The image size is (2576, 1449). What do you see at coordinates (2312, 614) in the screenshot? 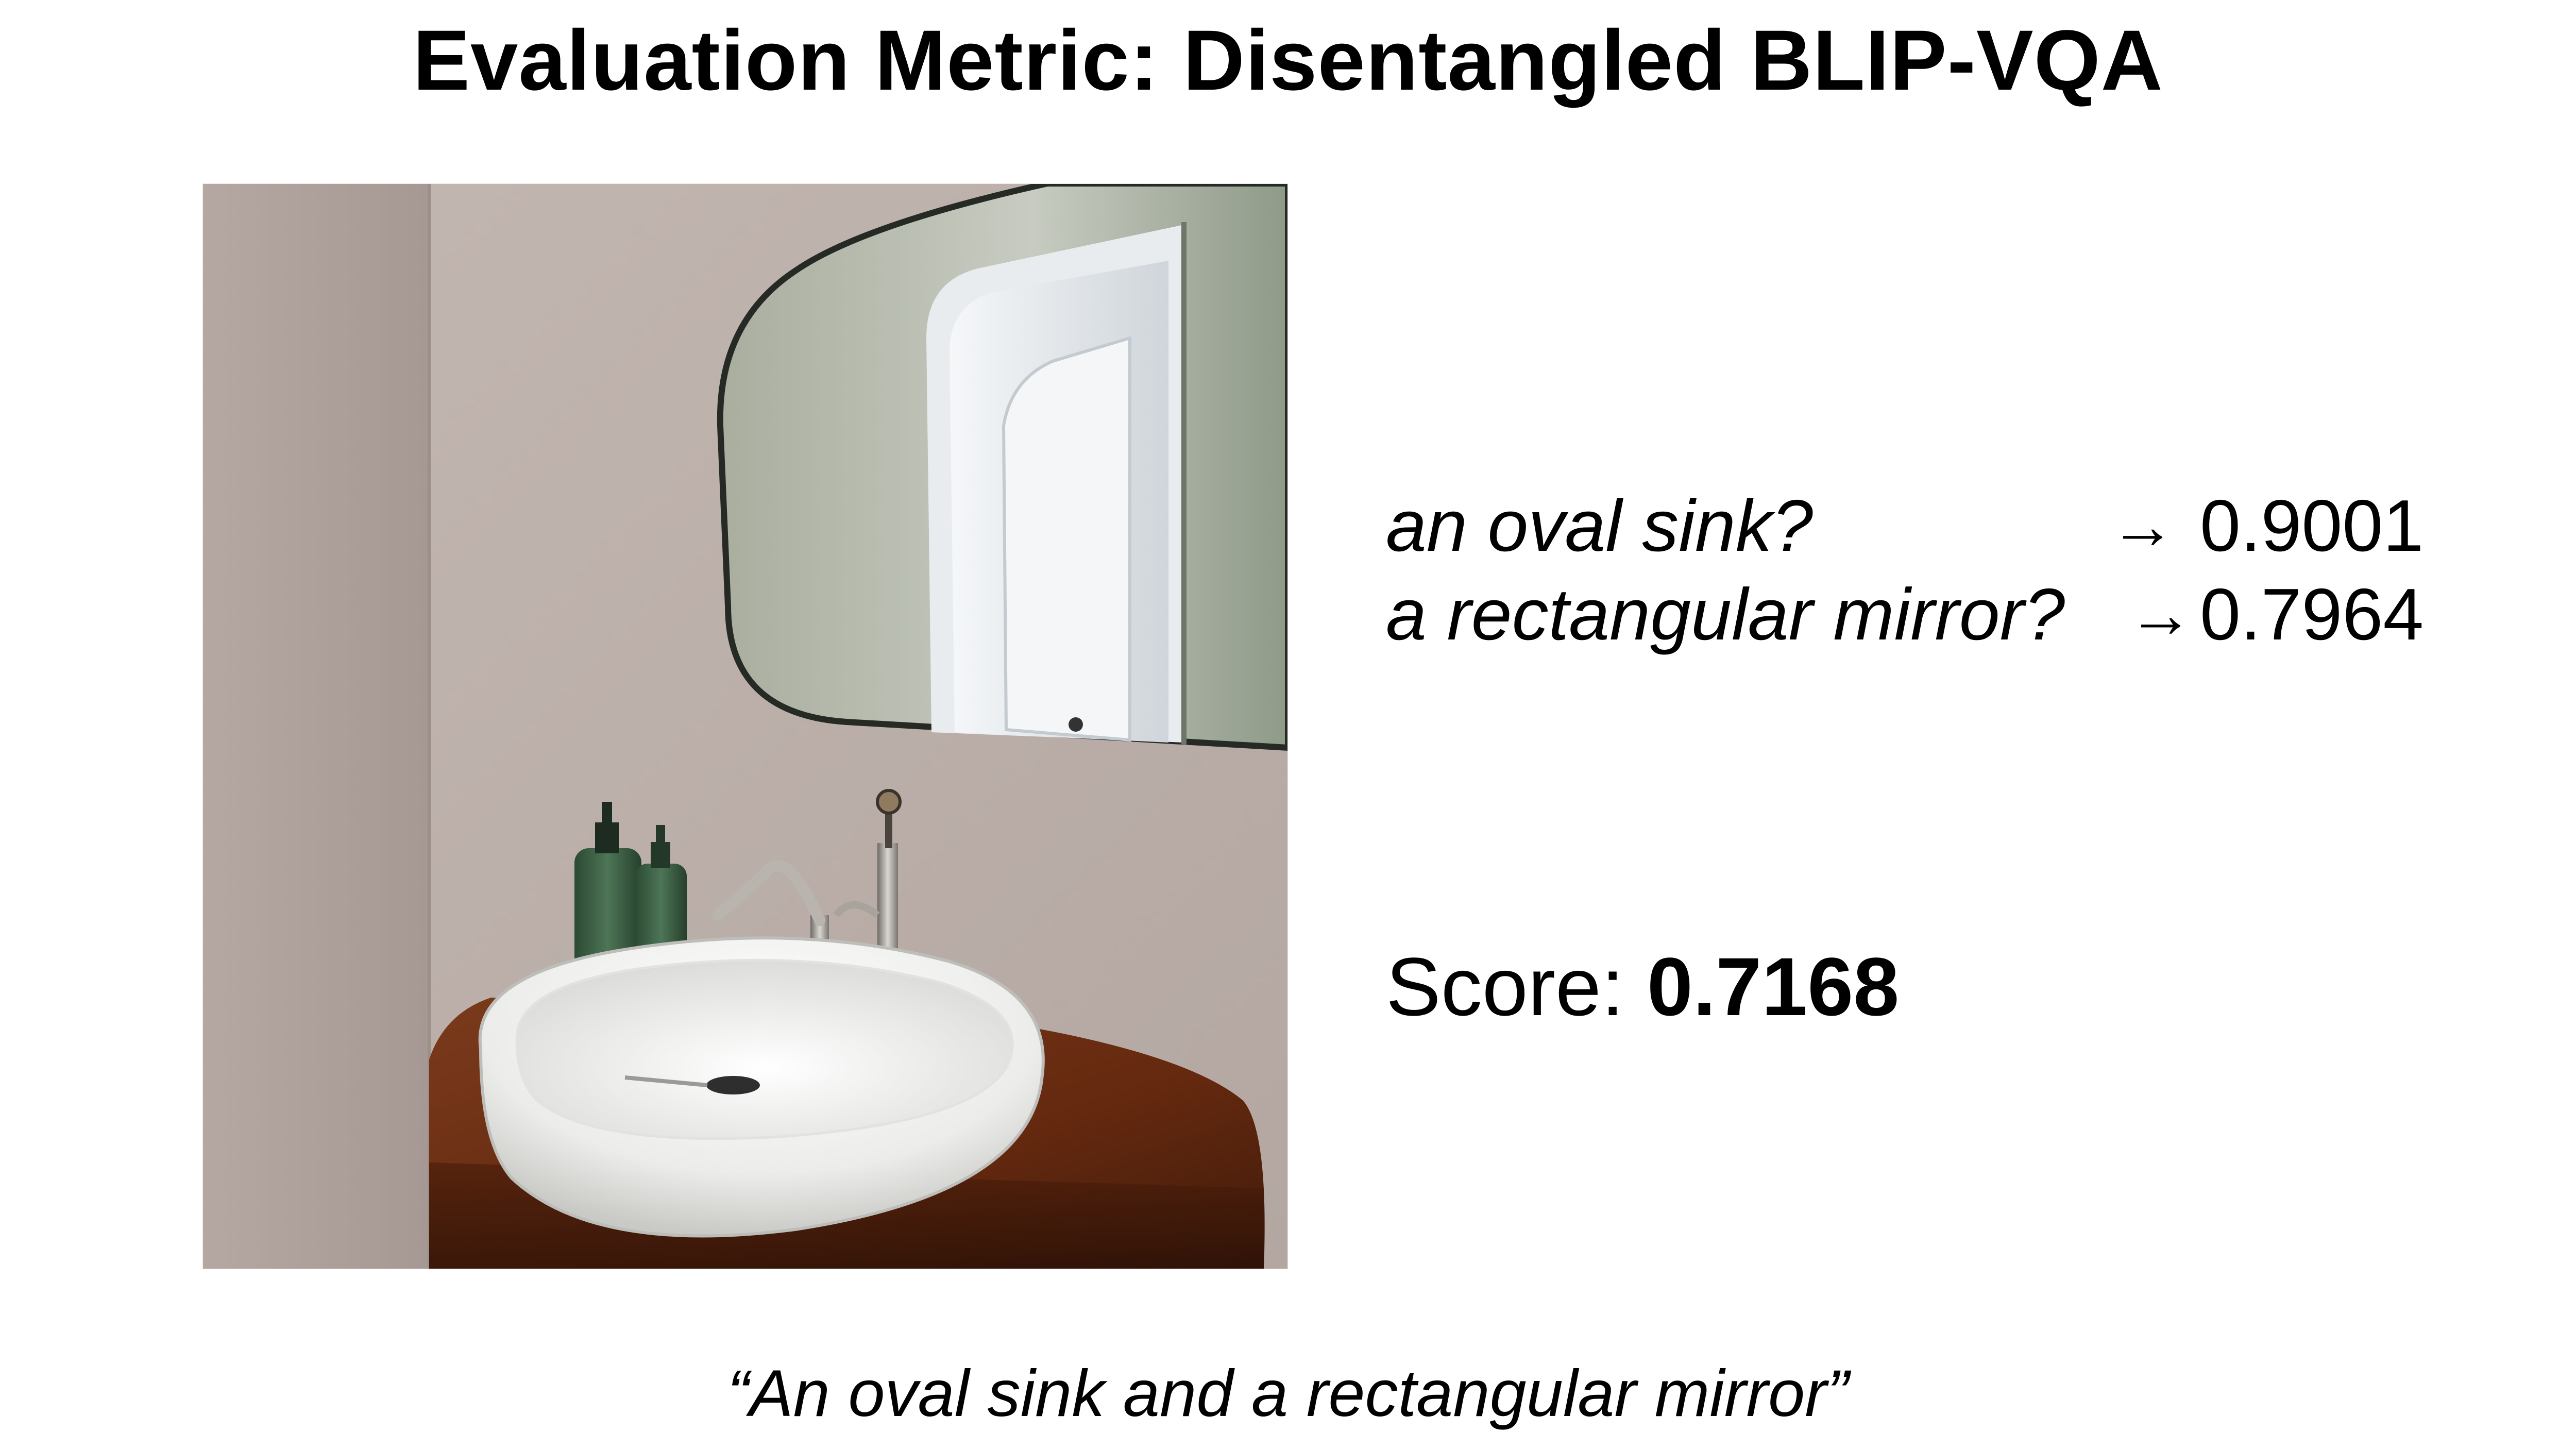
I see `vqa-answer: 0.7964` at bounding box center [2312, 614].